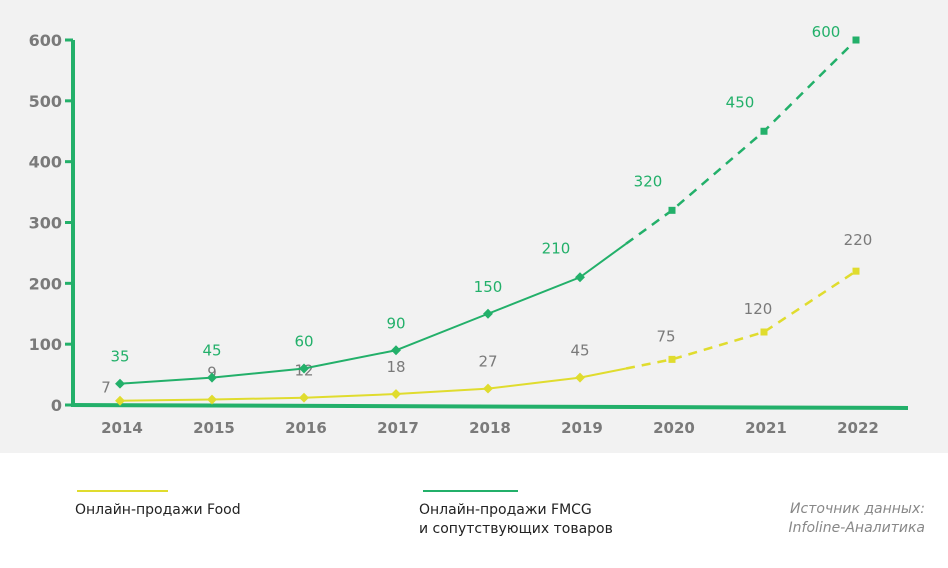  I want to click on legend-swatch-fmcg, so click(470, 491).